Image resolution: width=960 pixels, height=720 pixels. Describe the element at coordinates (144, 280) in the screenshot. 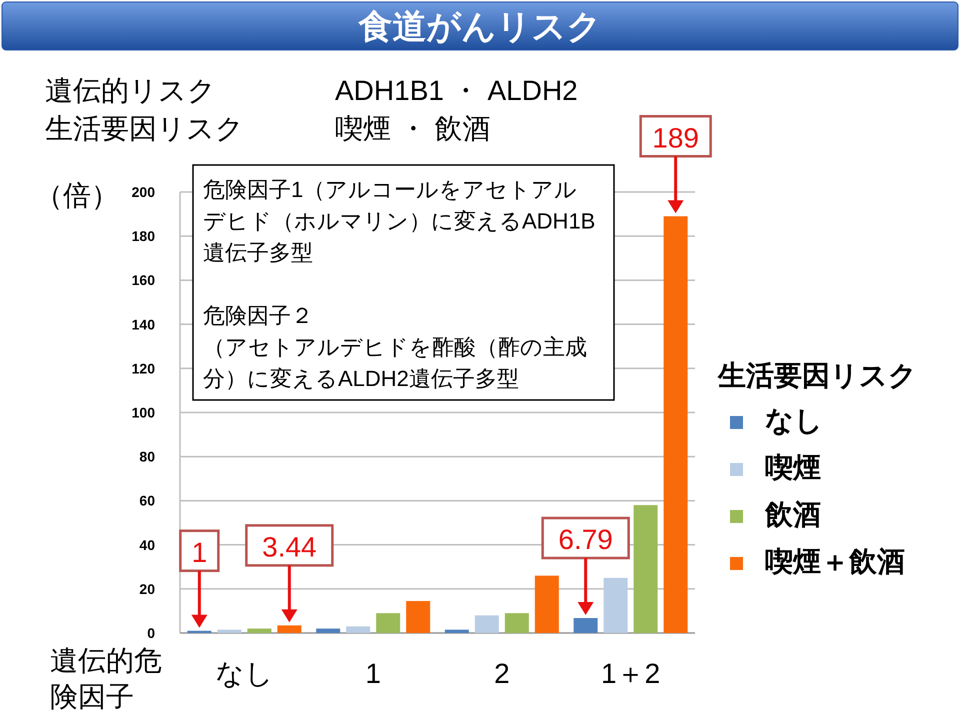

I see `y-tick-label: 160` at that location.